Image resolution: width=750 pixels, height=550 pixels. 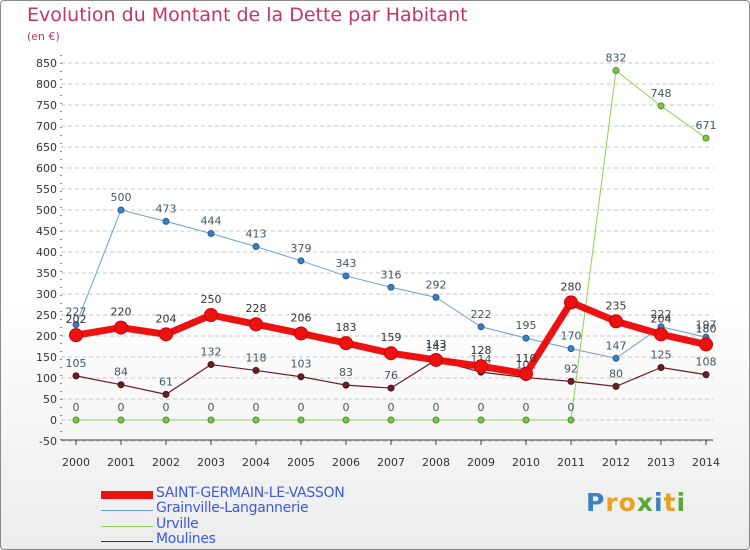 What do you see at coordinates (526, 462) in the screenshot?
I see `x-tick-label: 2010` at bounding box center [526, 462].